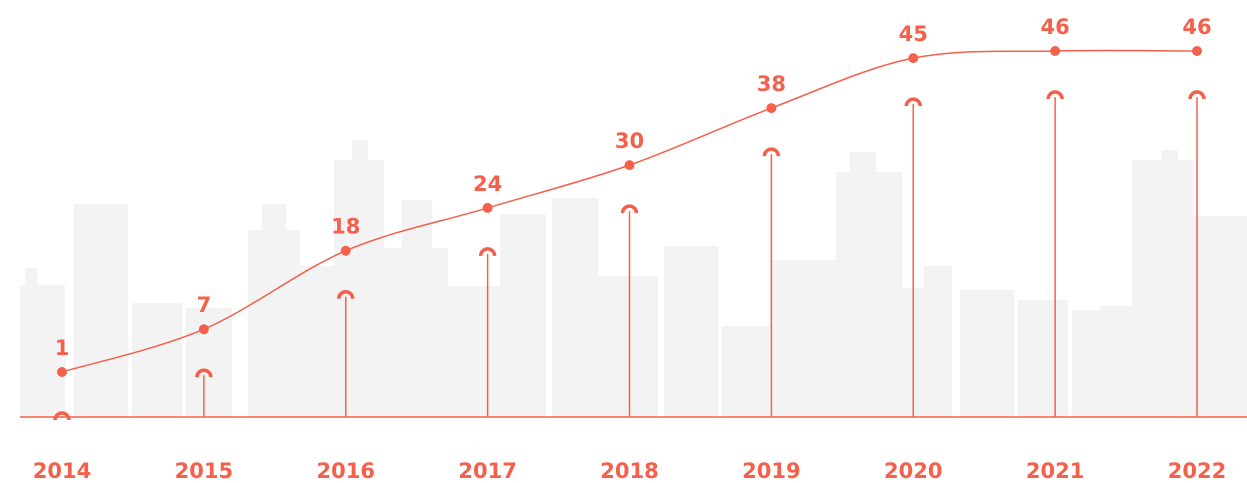  I want to click on value-label: 1, so click(62, 348).